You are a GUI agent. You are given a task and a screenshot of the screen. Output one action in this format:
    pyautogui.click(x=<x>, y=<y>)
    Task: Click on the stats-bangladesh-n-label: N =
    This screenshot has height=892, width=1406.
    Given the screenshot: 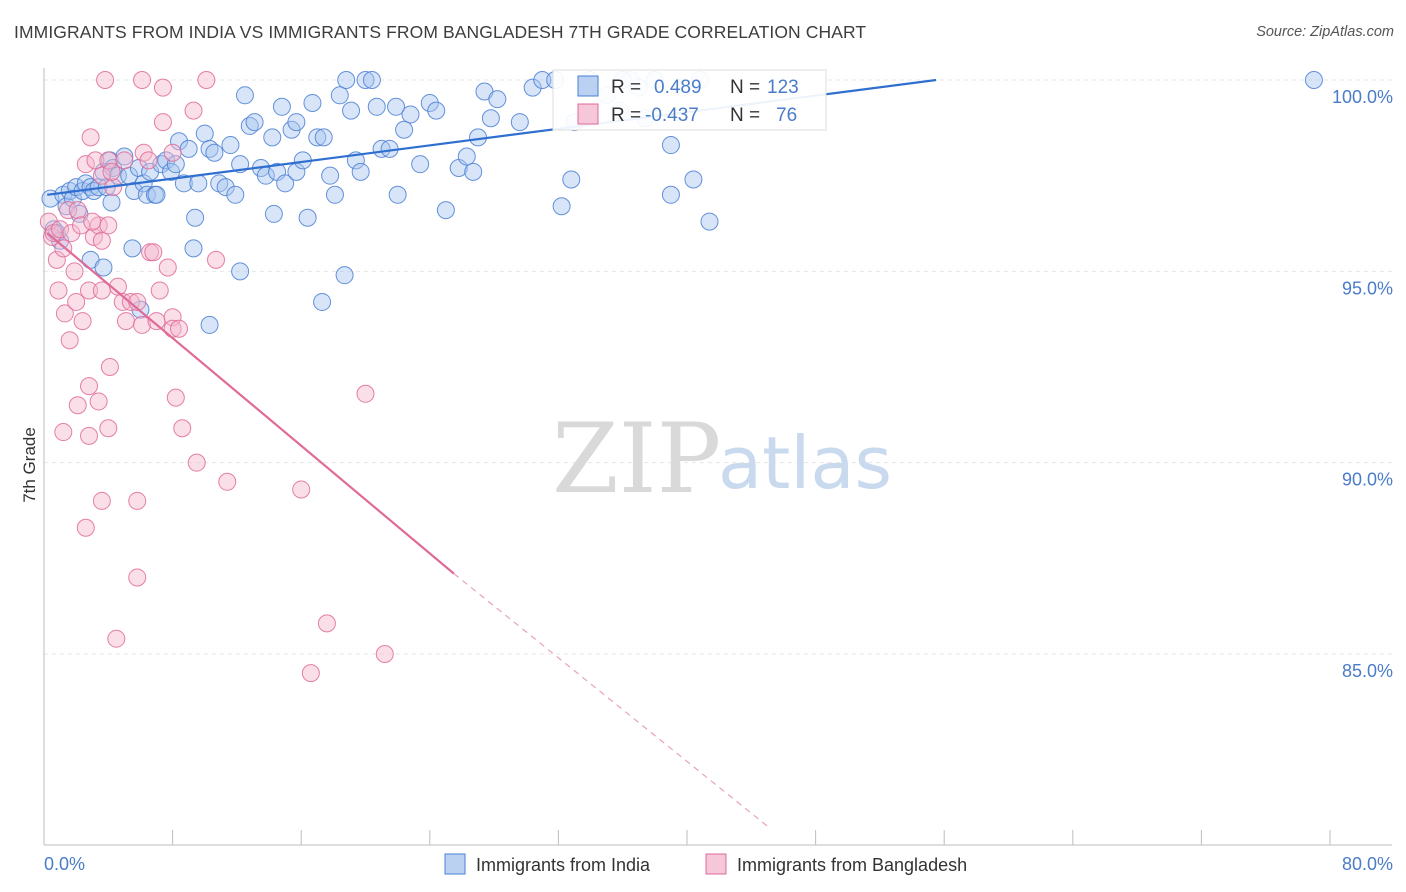 What is the action you would take?
    pyautogui.click(x=745, y=115)
    